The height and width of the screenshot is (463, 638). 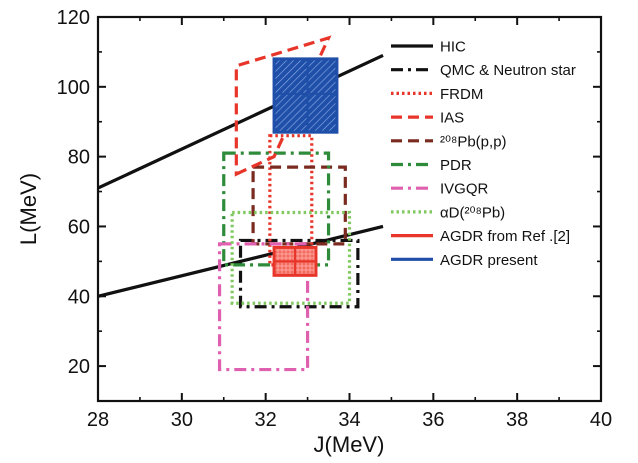 I want to click on y-axis-title: L(MeV), so click(x=28, y=209).